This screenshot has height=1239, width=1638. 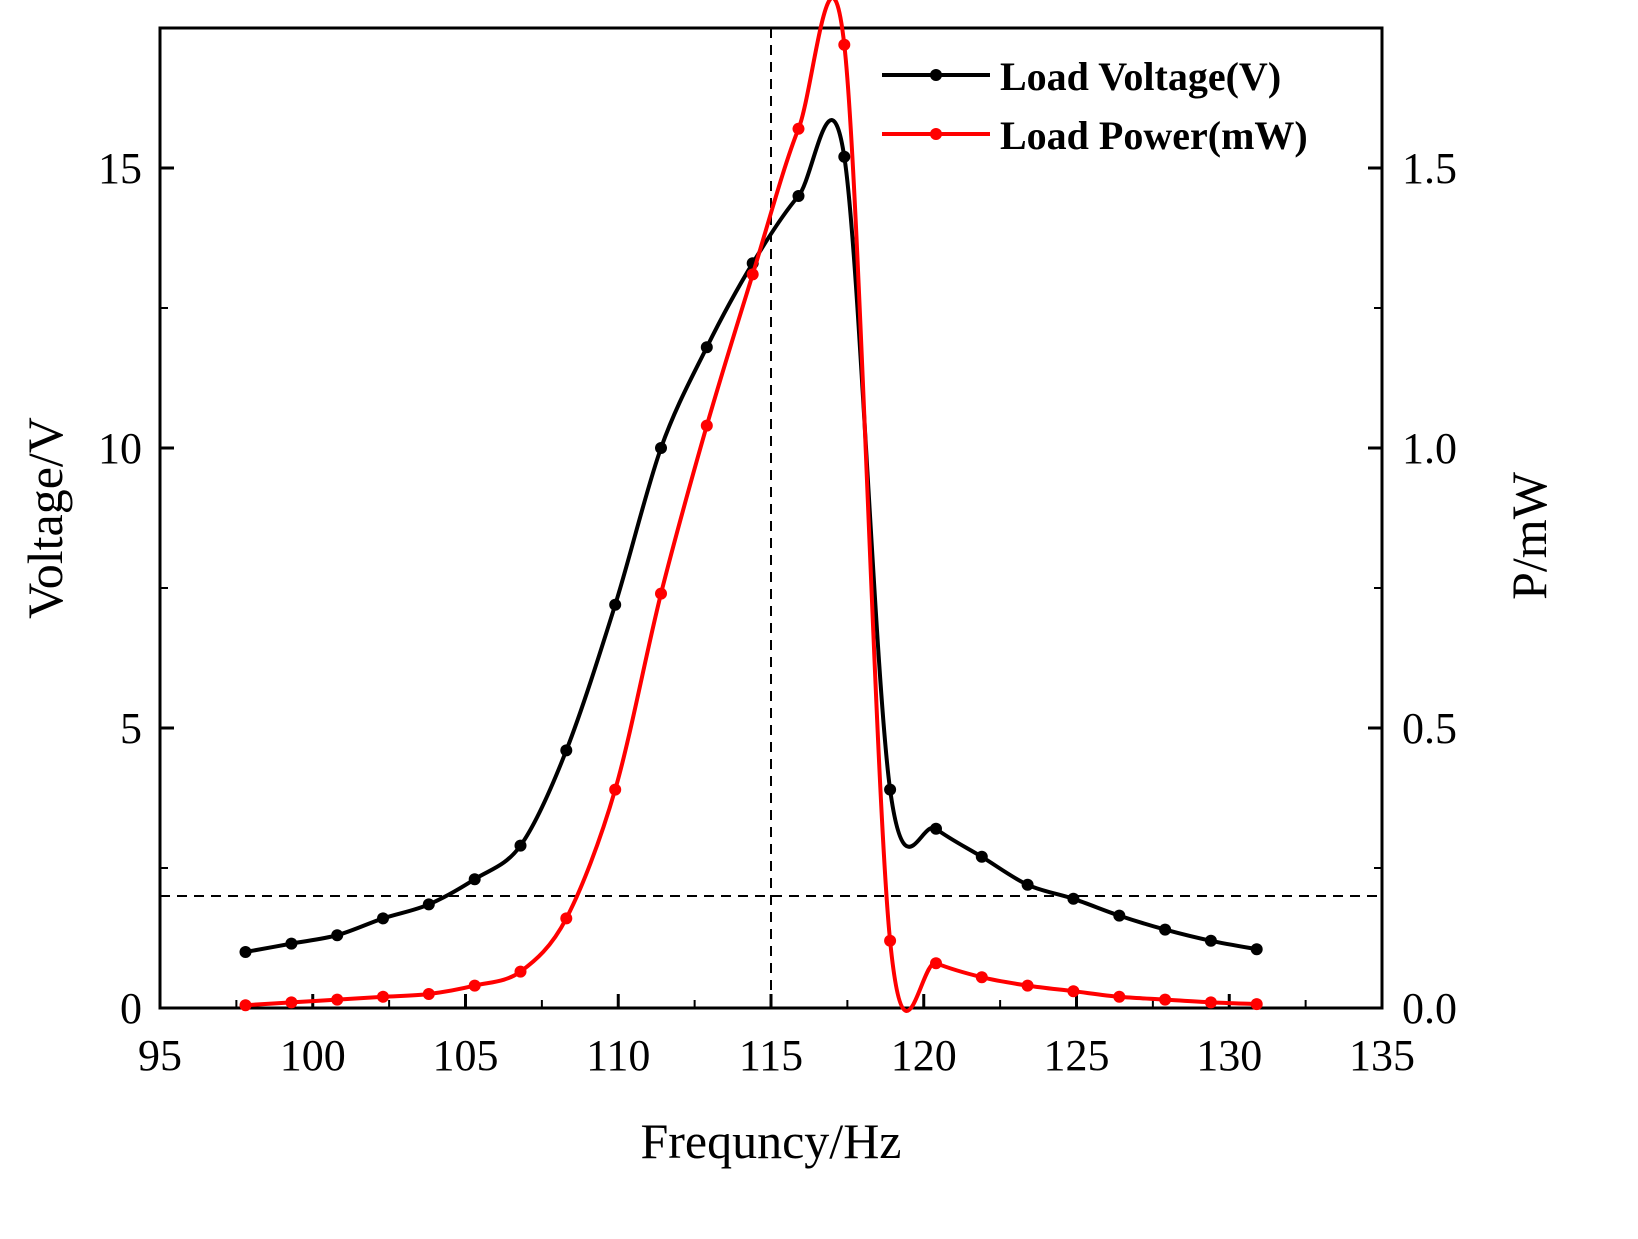 What do you see at coordinates (1429, 728) in the screenshot?
I see `y2-tick-label: 0.5` at bounding box center [1429, 728].